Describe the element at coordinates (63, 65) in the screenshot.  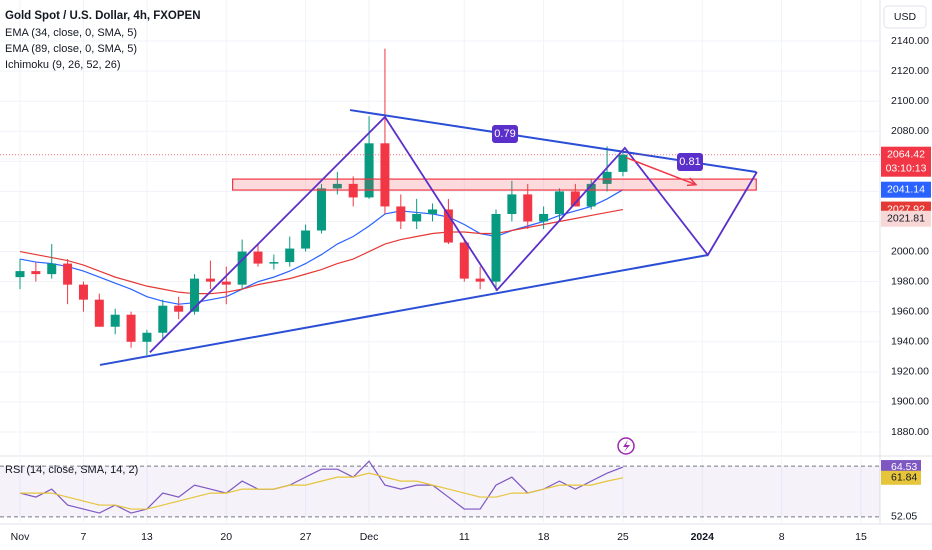
I see `legend-entry: Ichimoku (9, 26, 52, 26)` at that location.